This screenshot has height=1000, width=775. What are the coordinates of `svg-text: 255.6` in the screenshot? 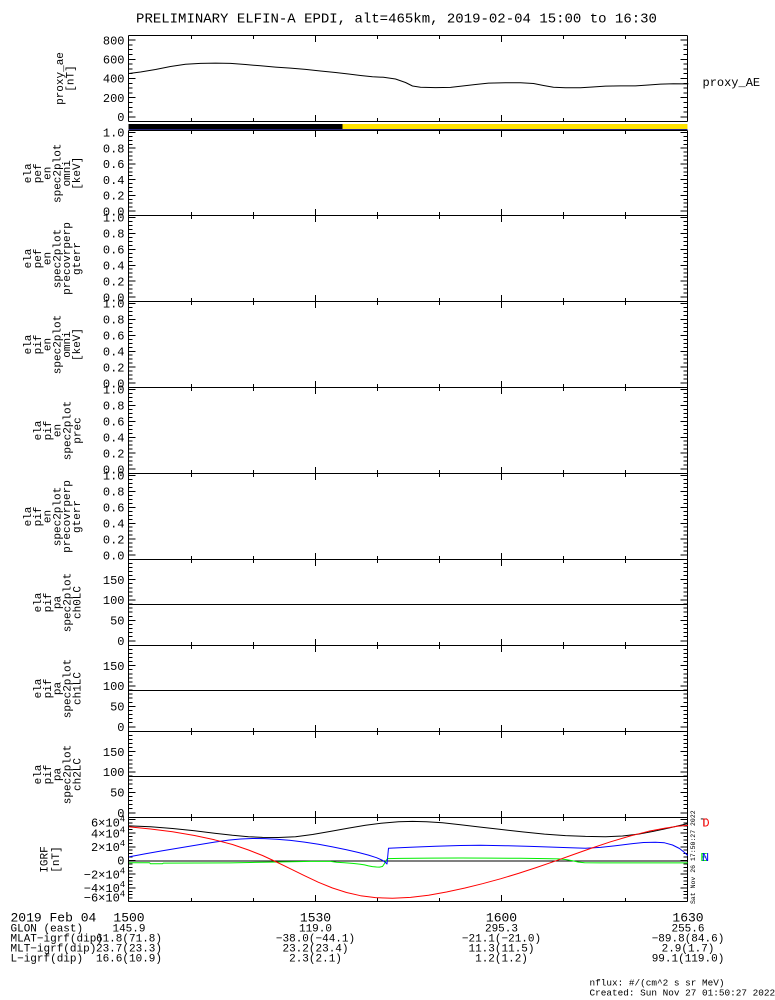 It's located at (687, 930).